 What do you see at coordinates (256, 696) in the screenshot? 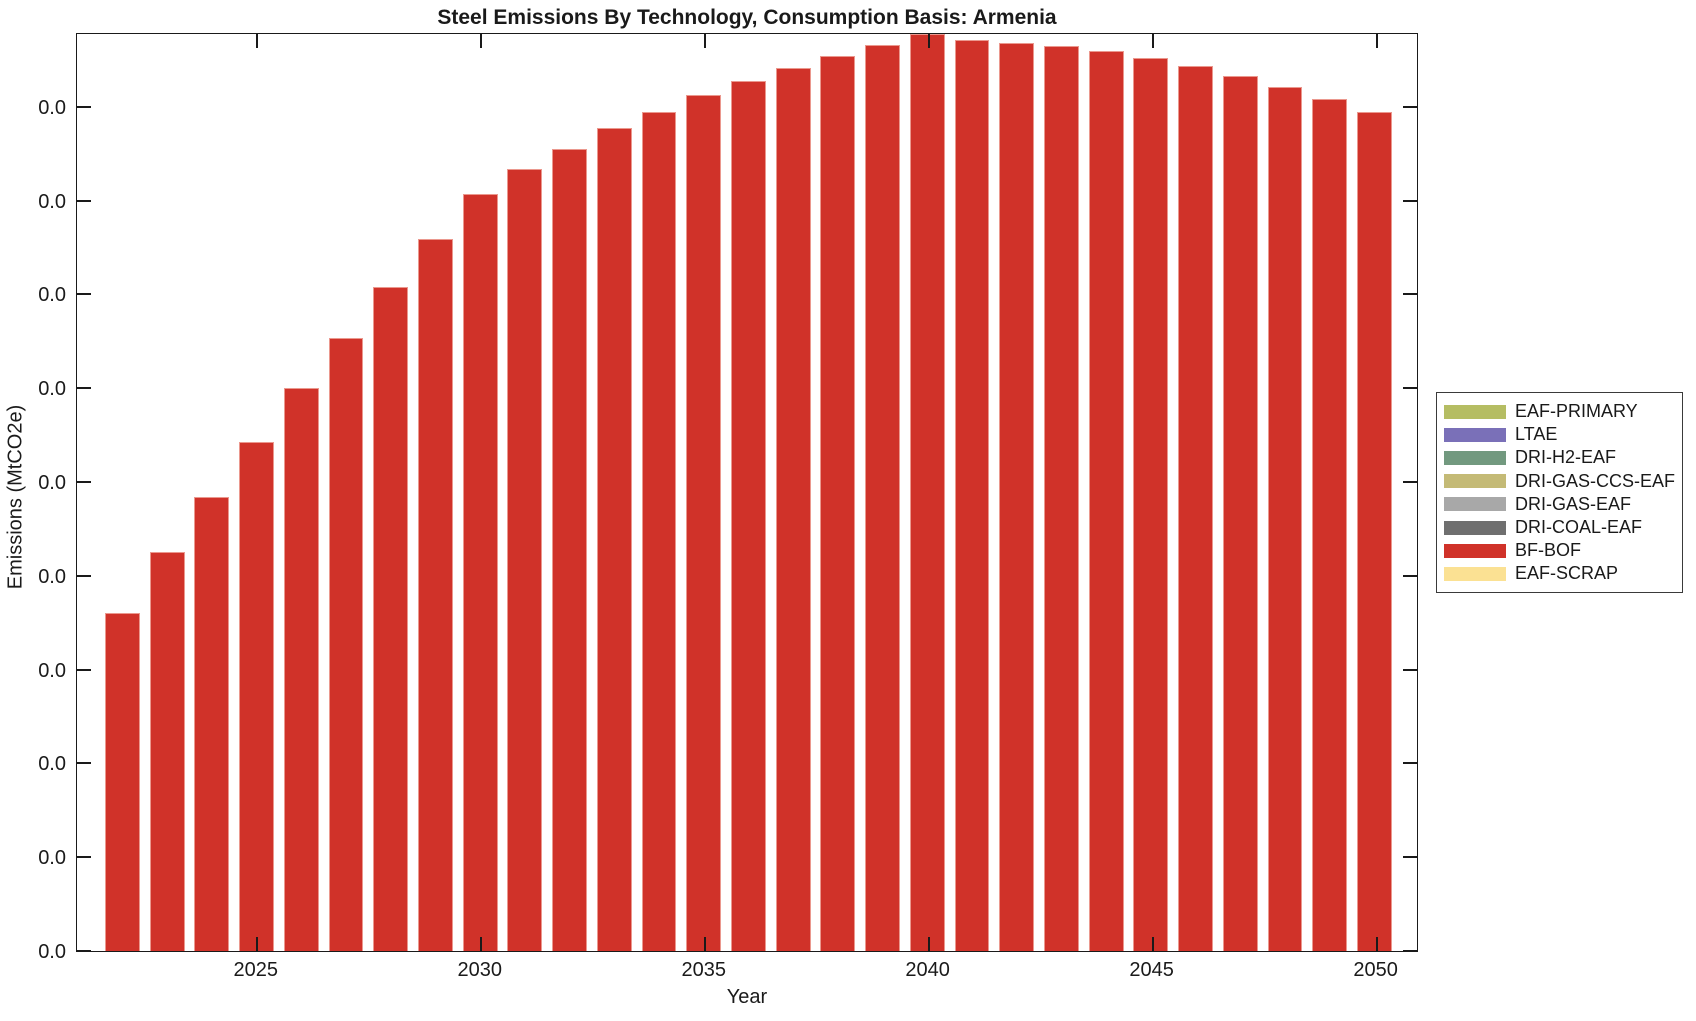
I see `bar-2025` at bounding box center [256, 696].